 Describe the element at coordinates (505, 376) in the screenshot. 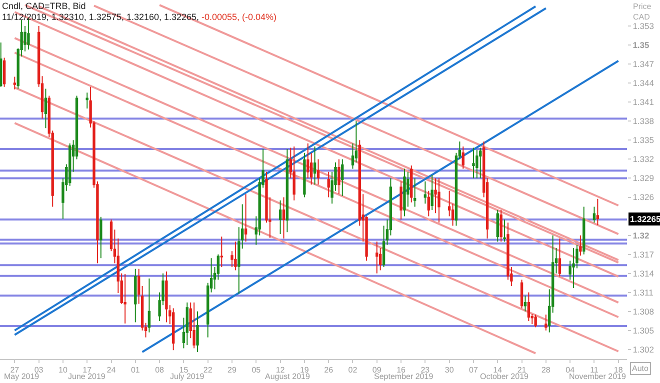

I see `x2-tick-label: October 2019` at that location.